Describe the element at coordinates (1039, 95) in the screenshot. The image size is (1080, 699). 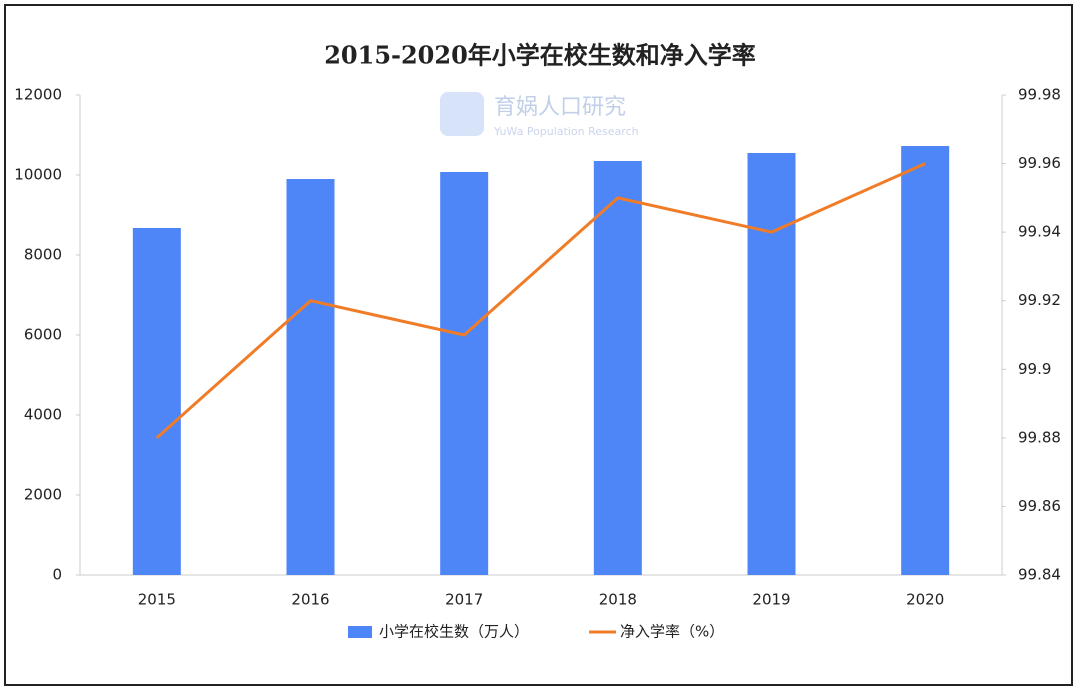
I see `y2-tick-label: 99.98` at that location.